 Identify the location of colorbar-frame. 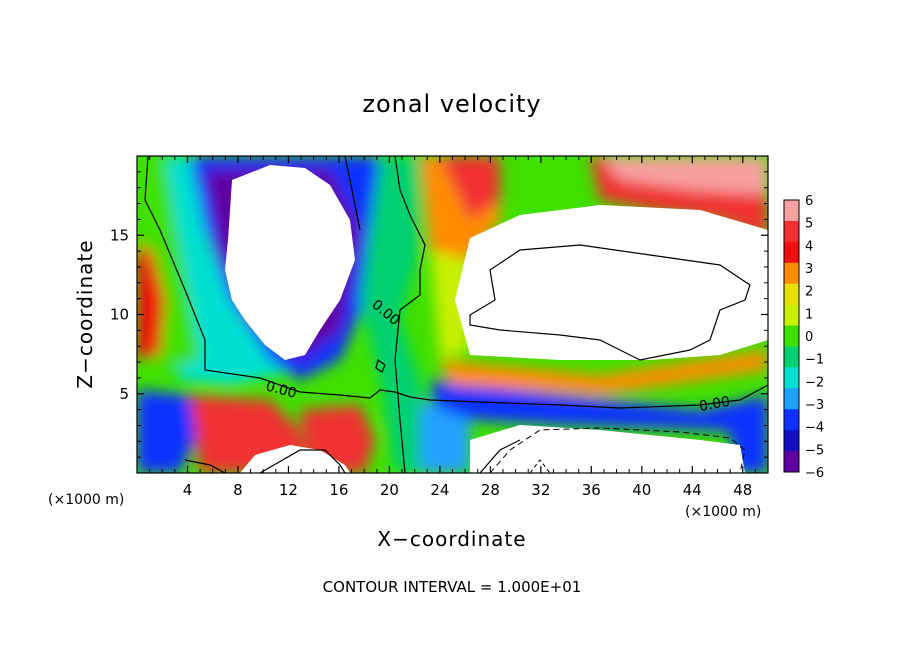
(791, 336).